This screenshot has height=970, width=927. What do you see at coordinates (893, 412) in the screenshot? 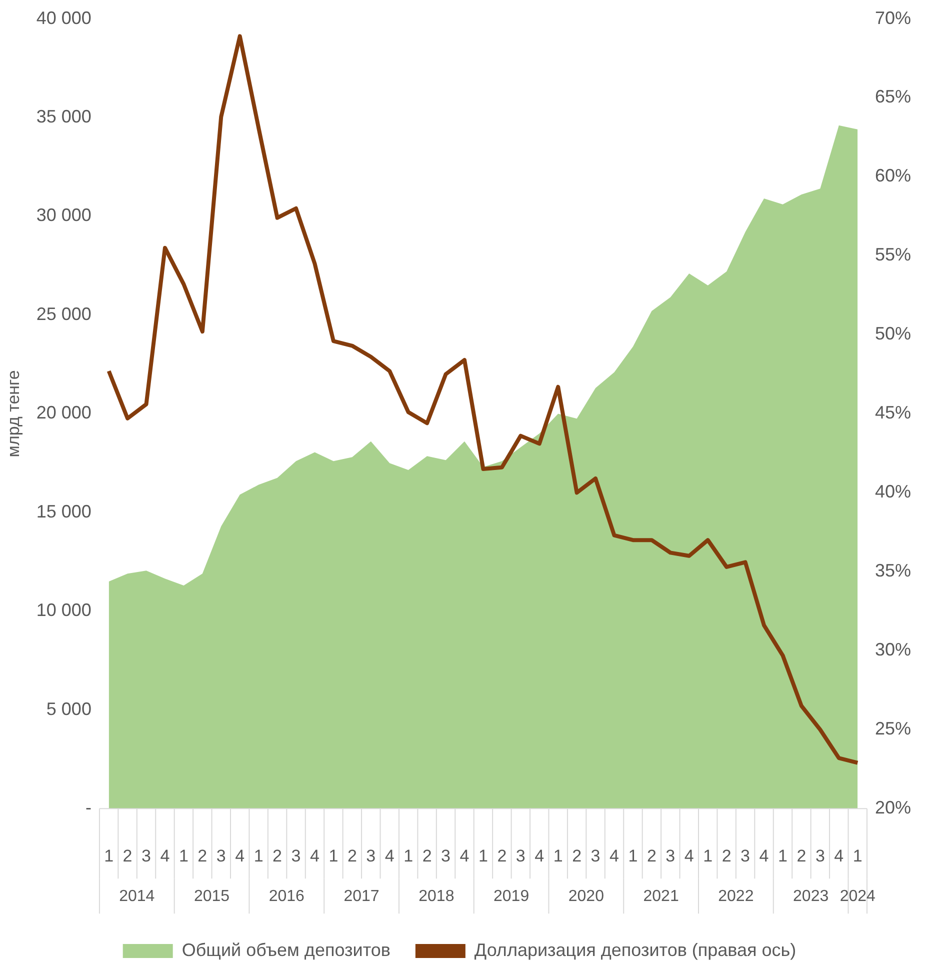
I see `y2-tick-label: 45%` at bounding box center [893, 412].